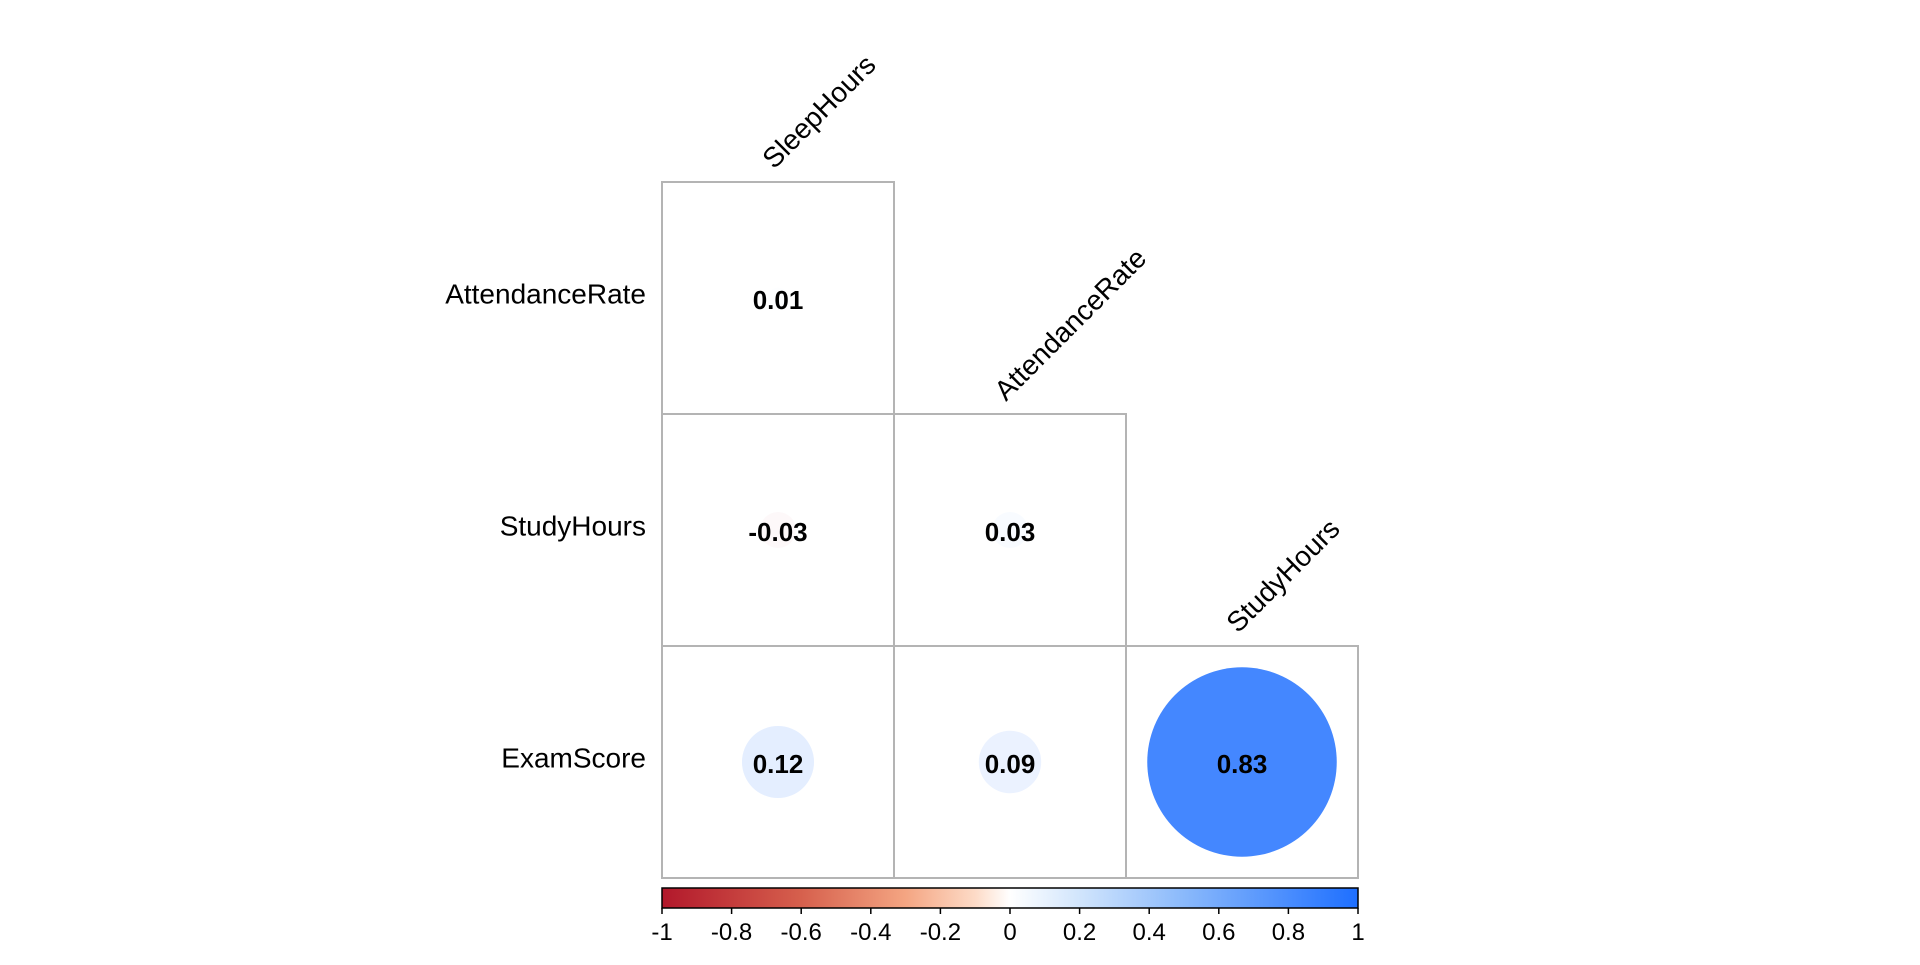  What do you see at coordinates (545, 293) in the screenshot?
I see `row-label: AttendanceRate` at bounding box center [545, 293].